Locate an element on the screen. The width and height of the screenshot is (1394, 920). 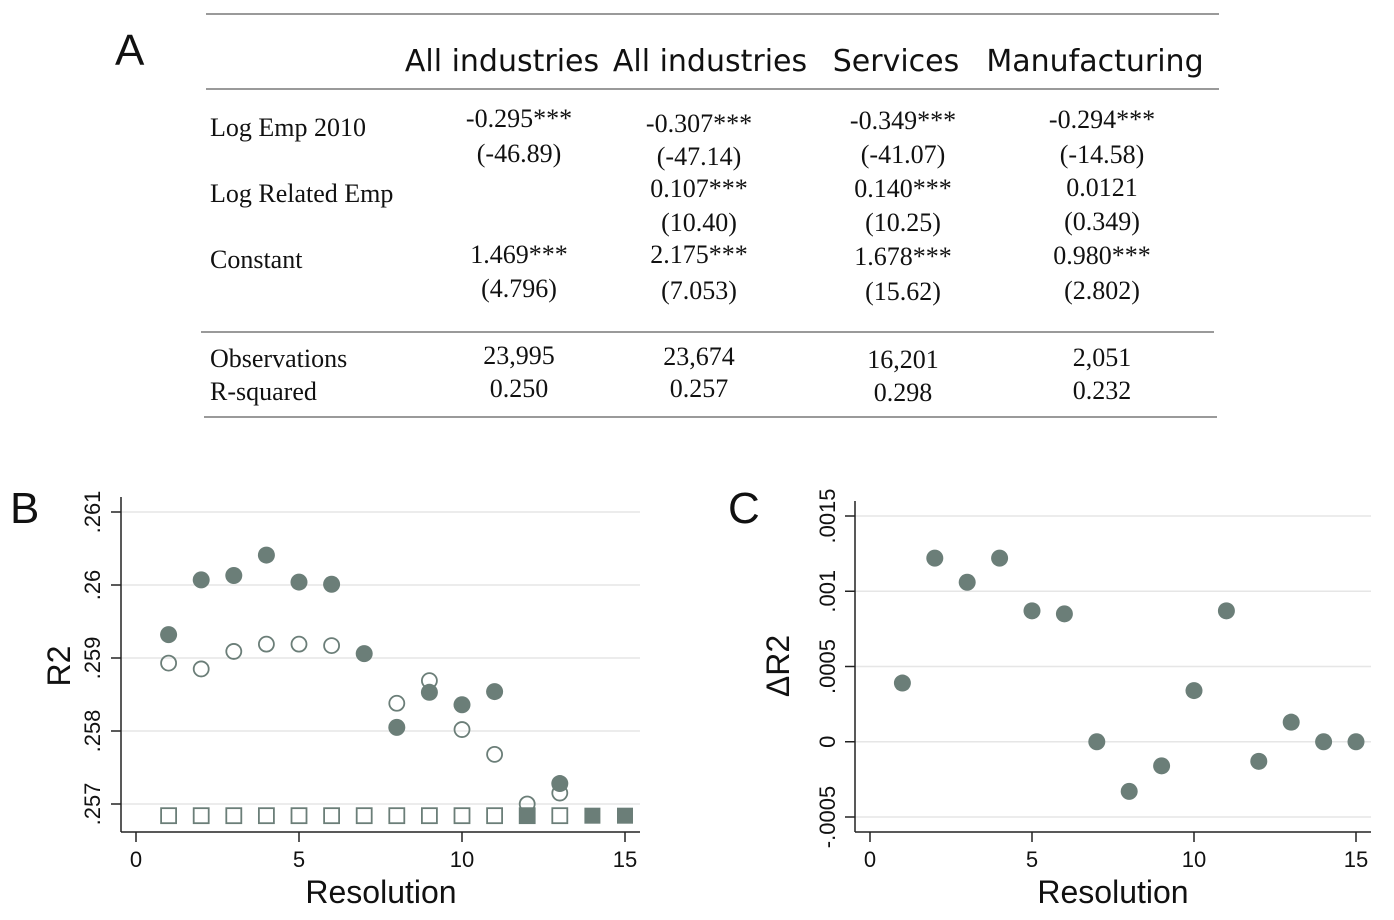
row-label-log-emp: Log Emp 2010 is located at coordinates (288, 127).